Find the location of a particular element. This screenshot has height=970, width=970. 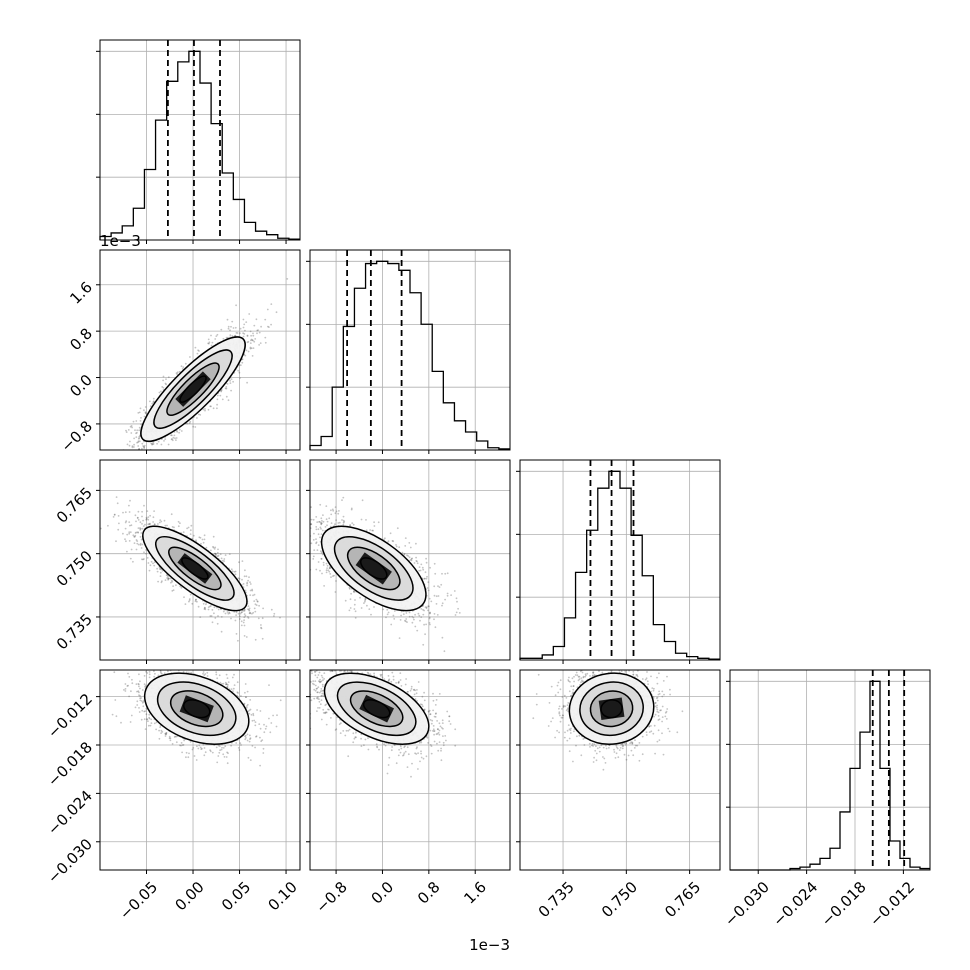

histogram-panel-p1 is located at coordinates (408, 351).